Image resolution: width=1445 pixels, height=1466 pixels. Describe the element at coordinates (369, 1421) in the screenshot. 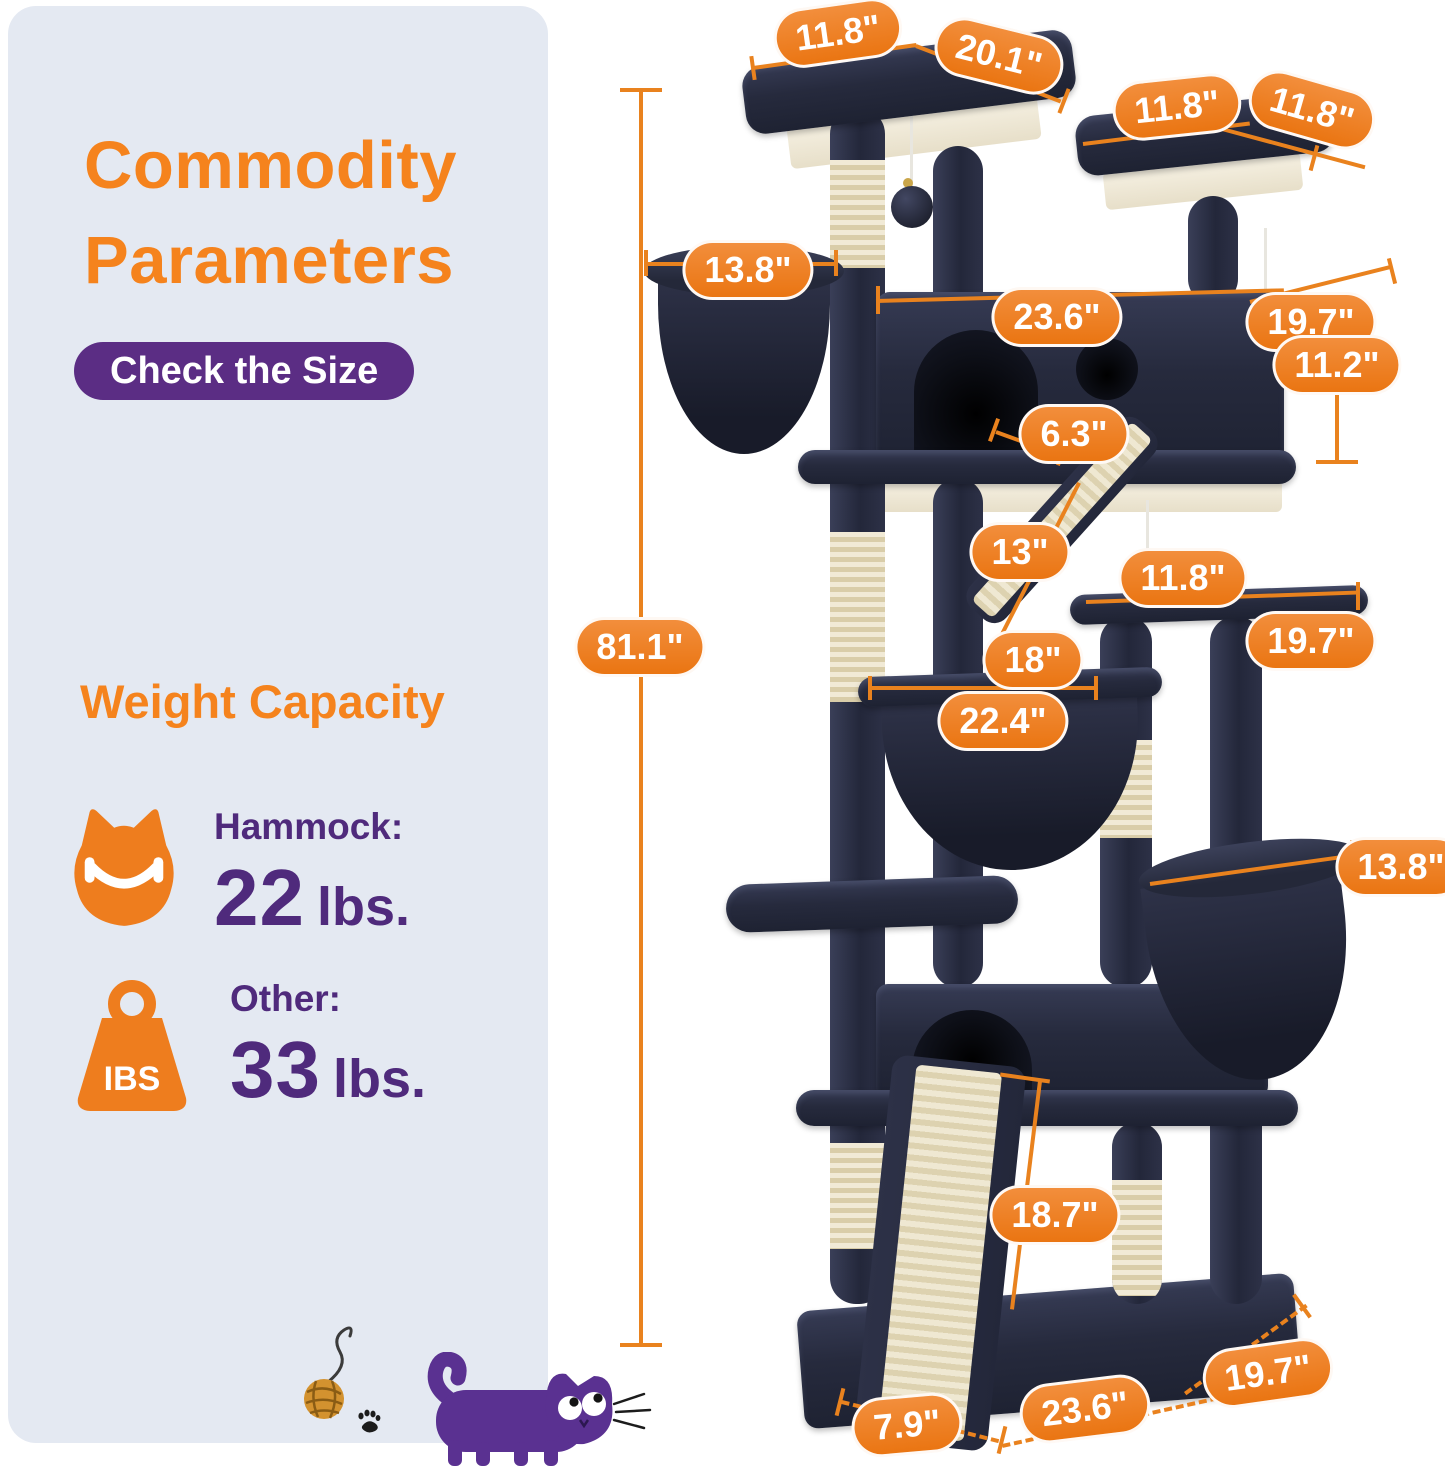

I see `paw-print-icon` at that location.